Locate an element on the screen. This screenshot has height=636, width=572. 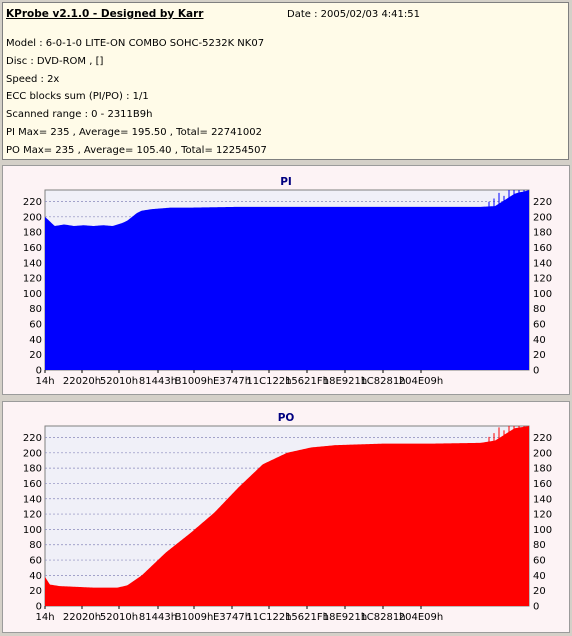
pi-ytick-label-left: 140 is located at coordinates (32, 263).